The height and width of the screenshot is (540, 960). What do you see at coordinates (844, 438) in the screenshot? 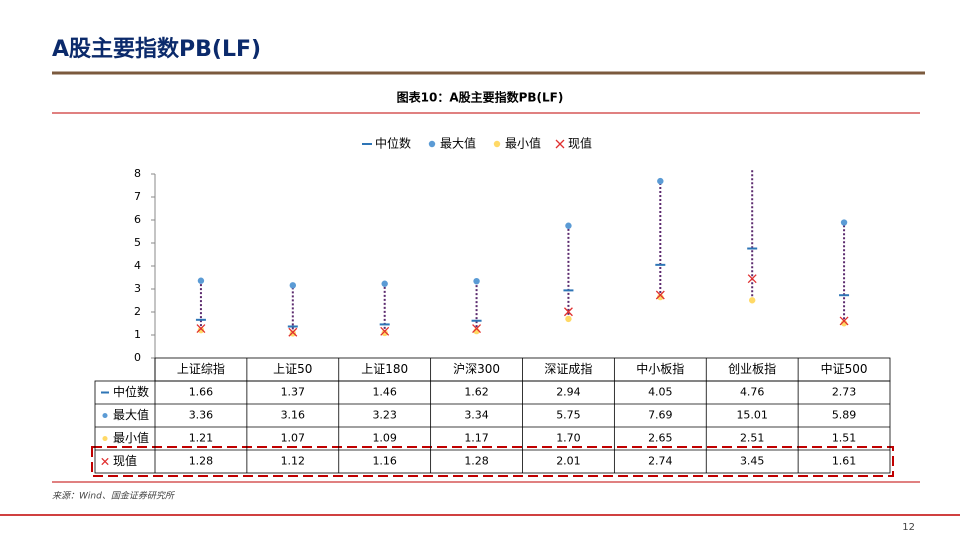
I see `table-cell: 1.51` at bounding box center [844, 438].